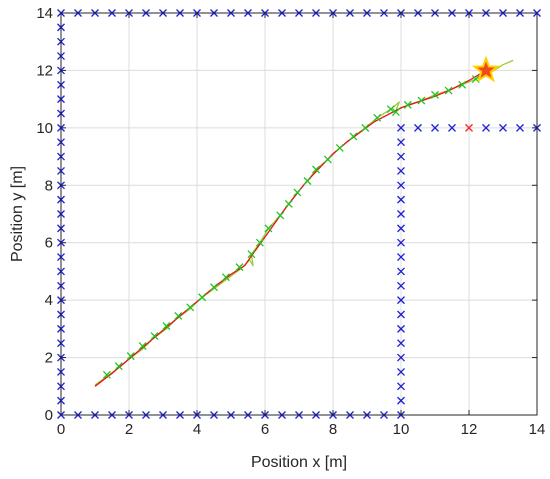 The image size is (550, 479). I want to click on x-tick-label: 10, so click(401, 429).